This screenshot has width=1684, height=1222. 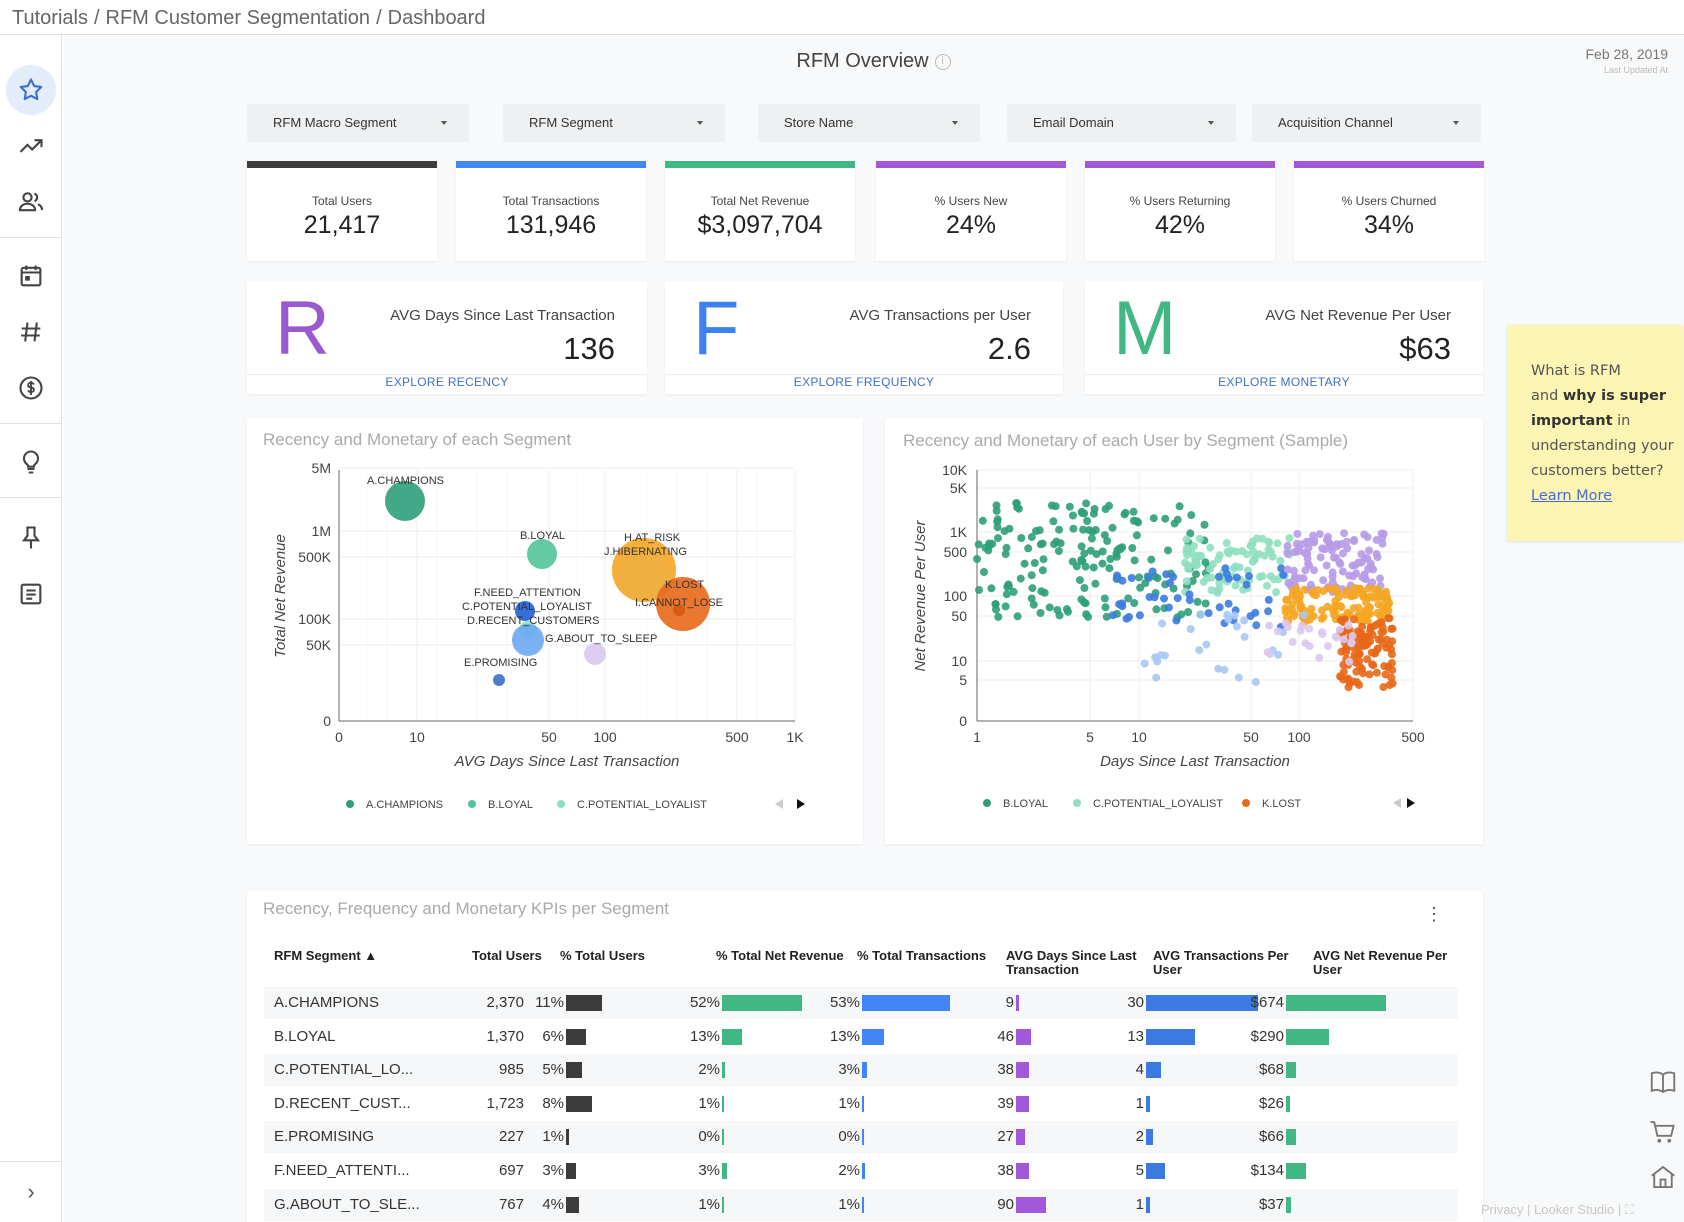 I want to click on explore-recency-link: EXPLORE RECENCY, so click(x=447, y=384).